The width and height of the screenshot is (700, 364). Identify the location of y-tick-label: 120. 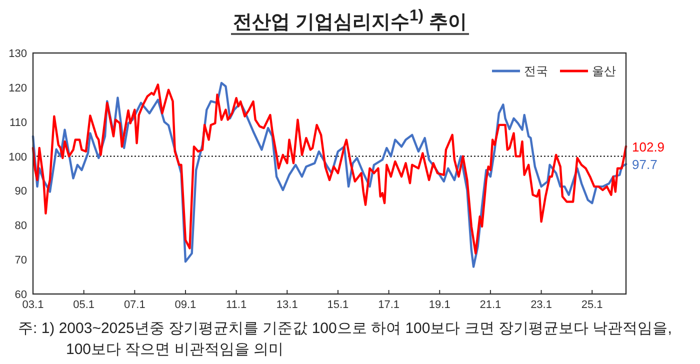
(17, 88).